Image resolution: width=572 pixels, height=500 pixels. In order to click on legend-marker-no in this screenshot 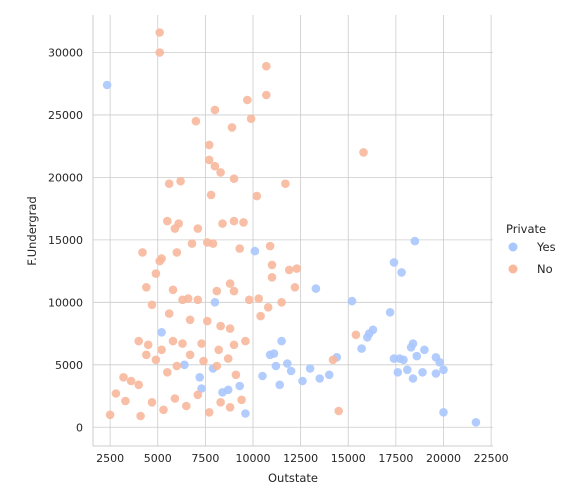, I will do `click(513, 269)`.